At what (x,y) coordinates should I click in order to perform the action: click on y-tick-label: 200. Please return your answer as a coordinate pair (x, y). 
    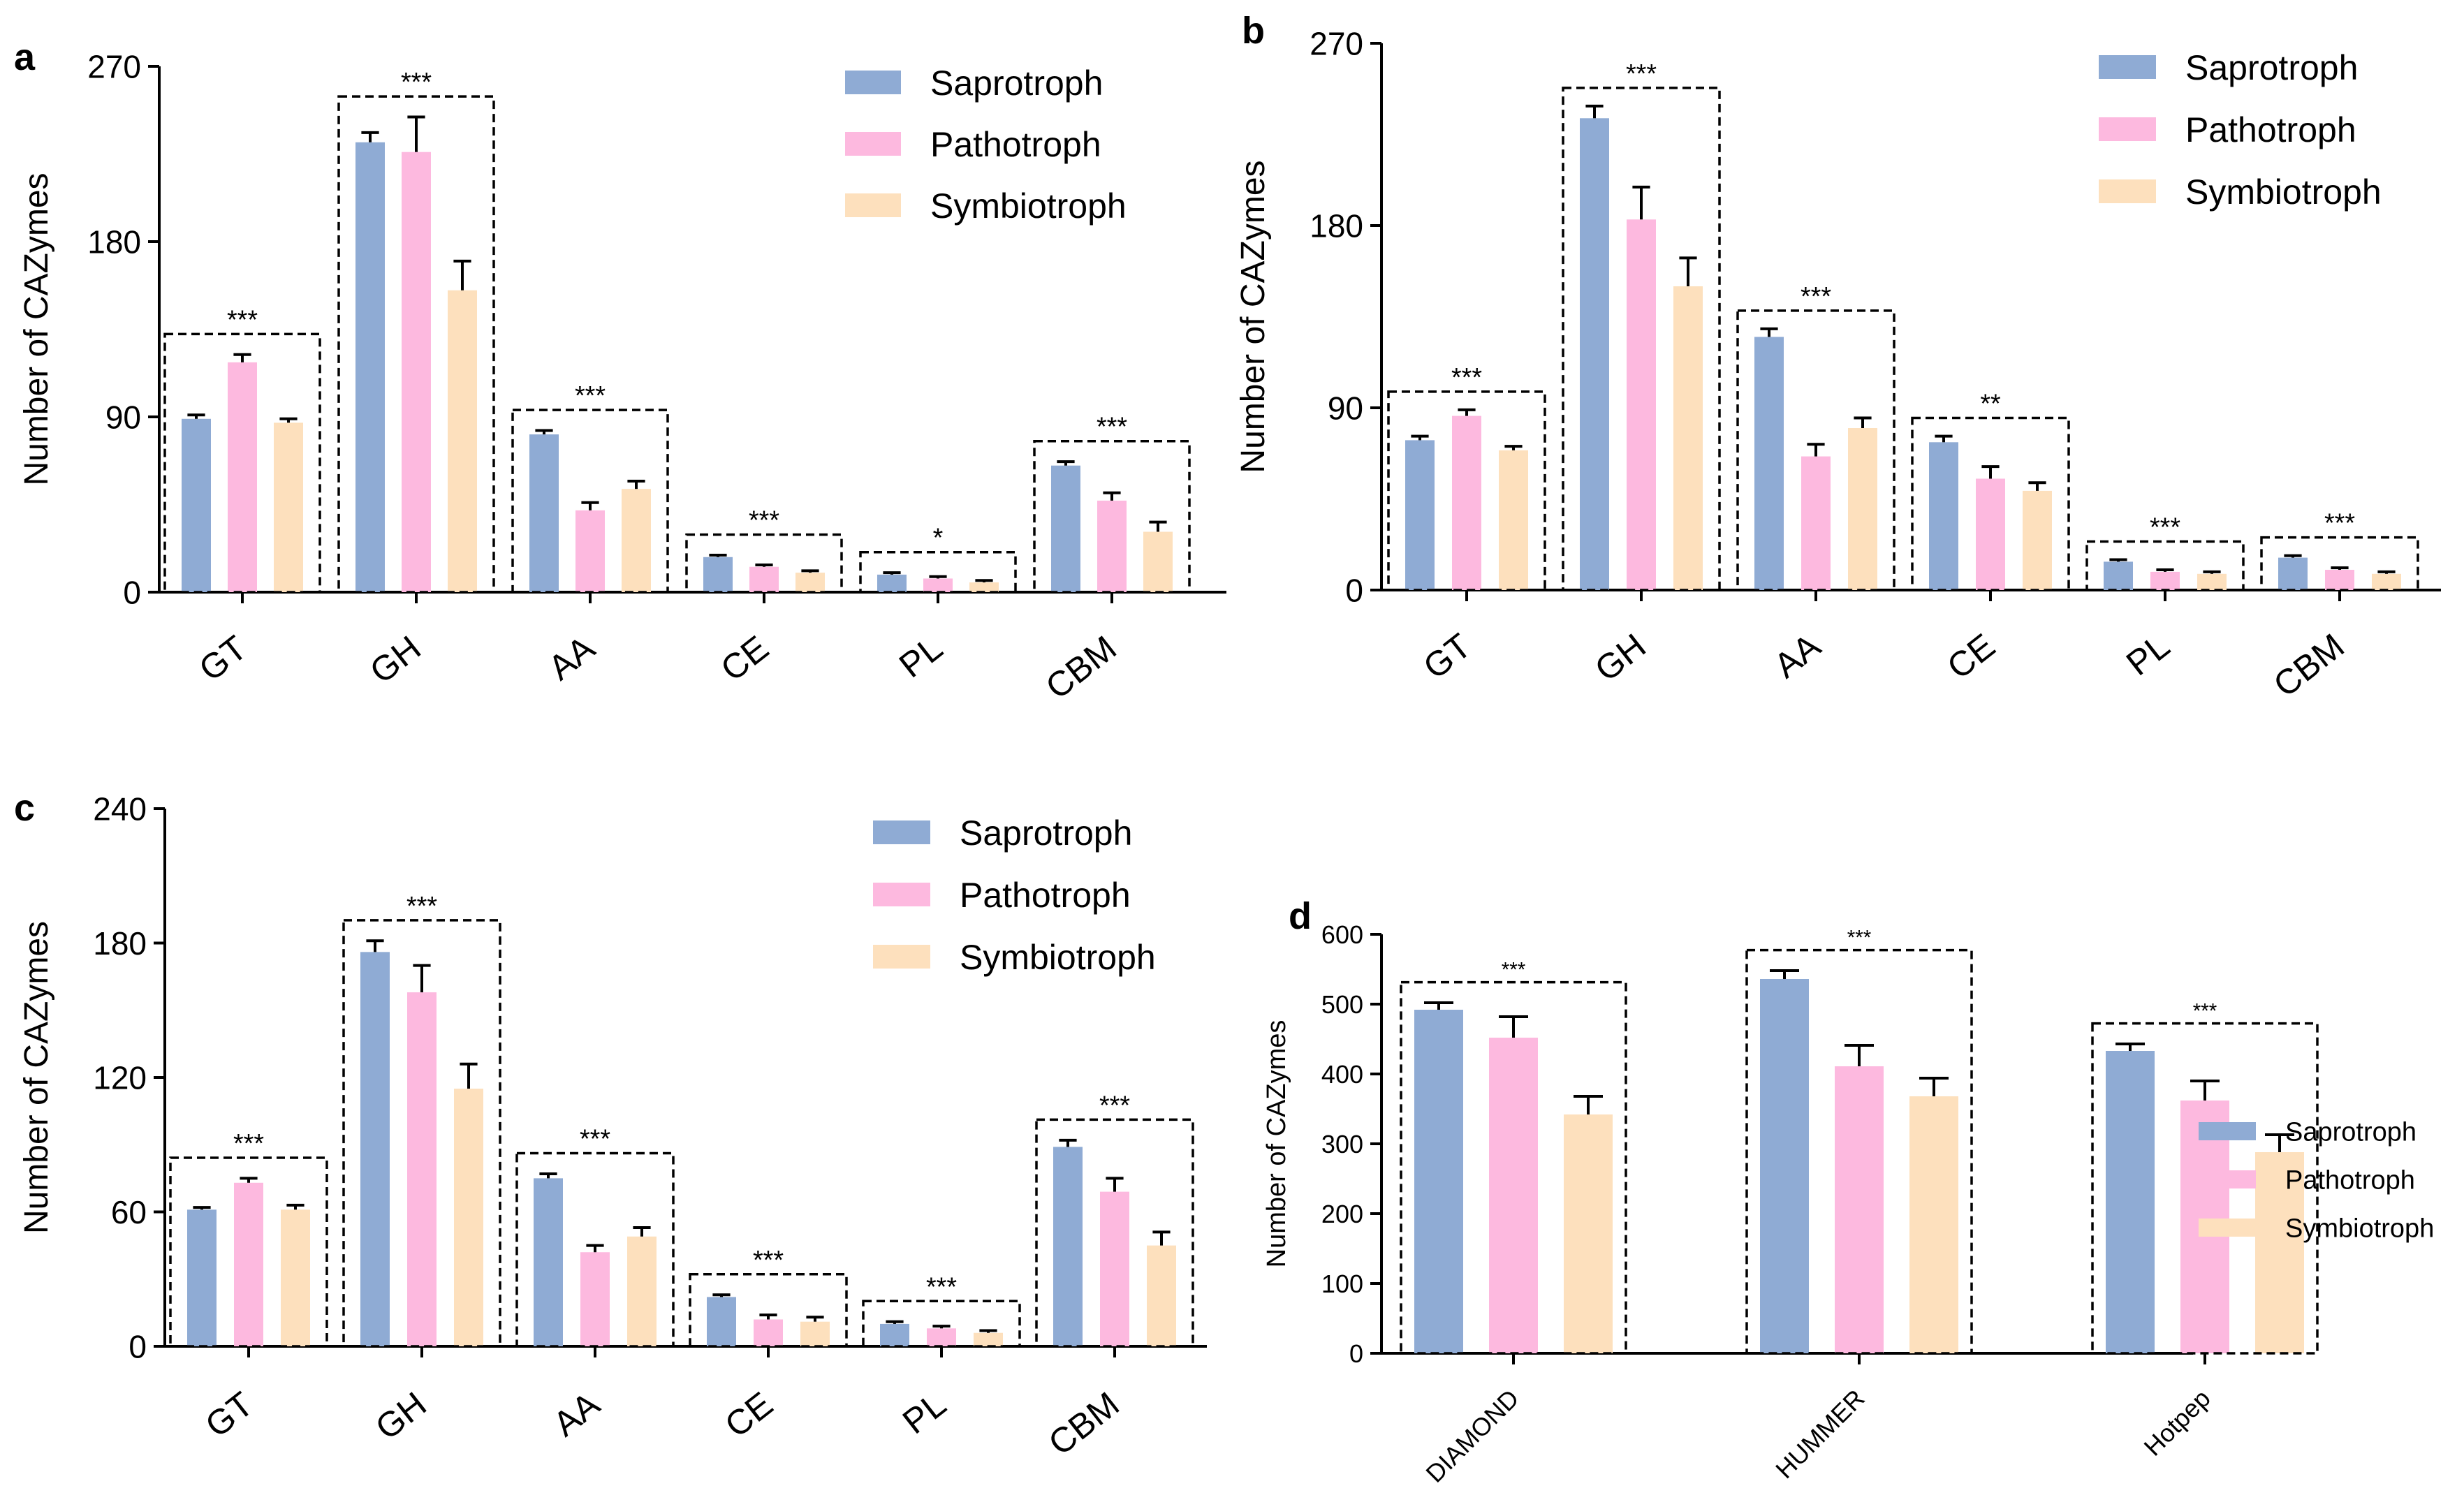
    Looking at the image, I should click on (1342, 1214).